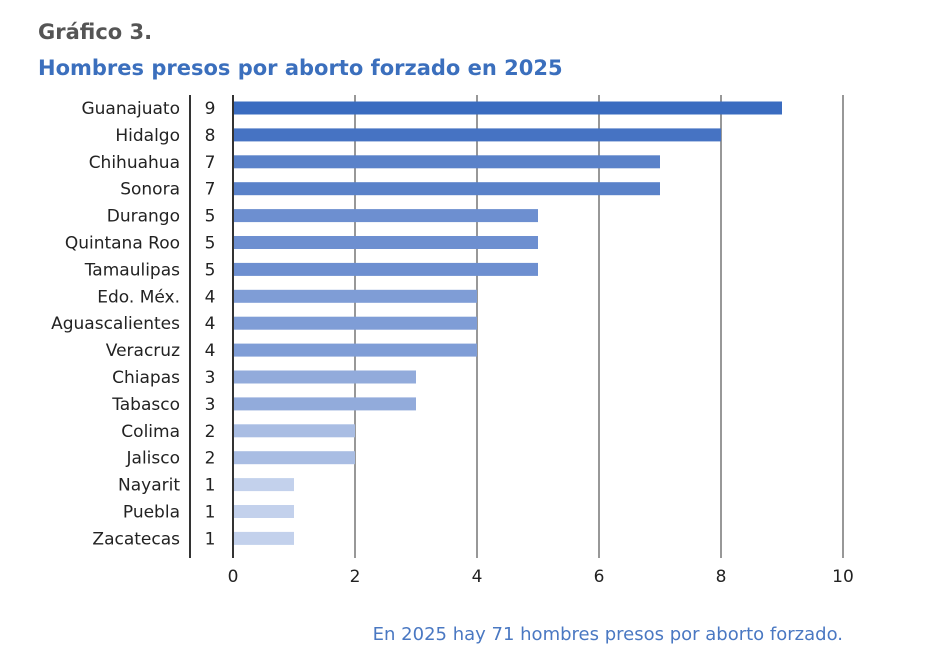 The width and height of the screenshot is (931, 662). Describe the element at coordinates (138, 297) in the screenshot. I see `category-label: Edo. Méx.` at that location.